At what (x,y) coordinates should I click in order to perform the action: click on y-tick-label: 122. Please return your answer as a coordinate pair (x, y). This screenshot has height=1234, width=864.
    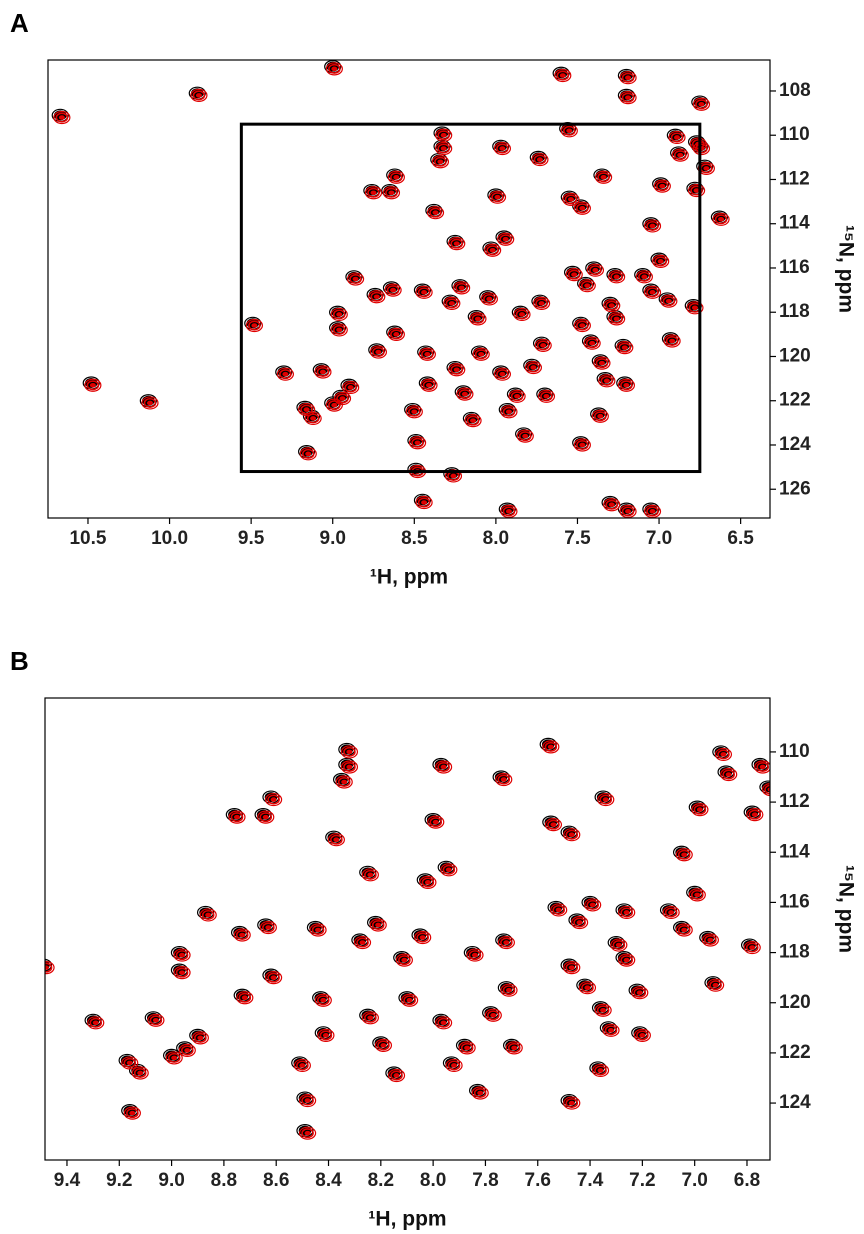
    Looking at the image, I should click on (795, 400).